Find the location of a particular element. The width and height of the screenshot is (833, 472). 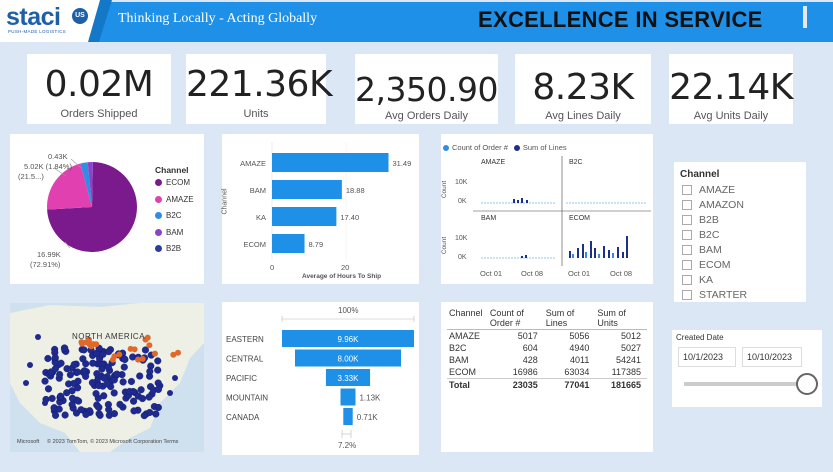

funnel-bar-eastern is located at coordinates (348, 338).